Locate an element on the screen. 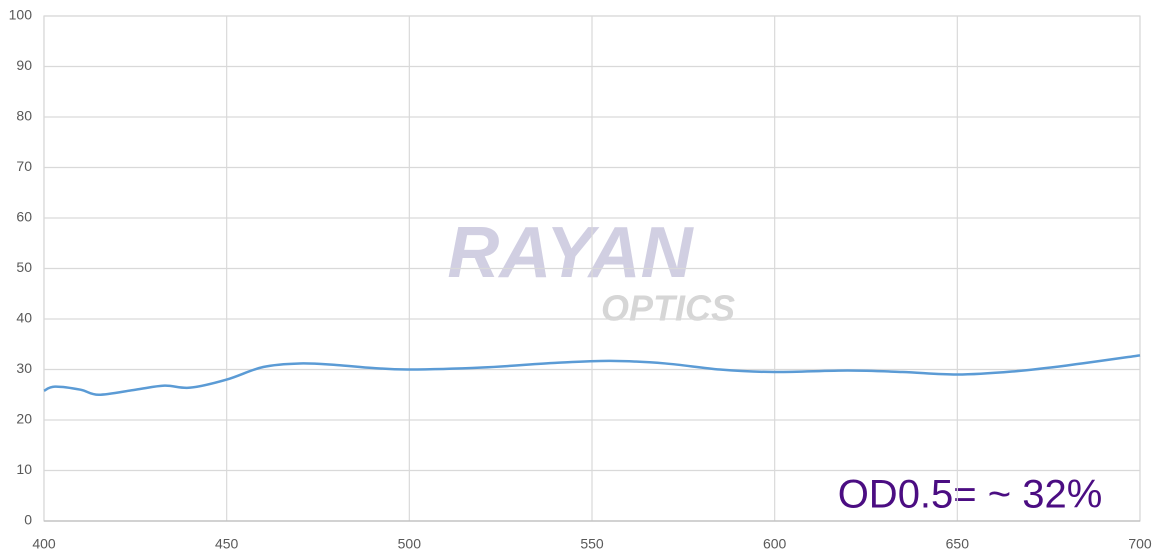  y-tick-label: 100 is located at coordinates (21, 15).